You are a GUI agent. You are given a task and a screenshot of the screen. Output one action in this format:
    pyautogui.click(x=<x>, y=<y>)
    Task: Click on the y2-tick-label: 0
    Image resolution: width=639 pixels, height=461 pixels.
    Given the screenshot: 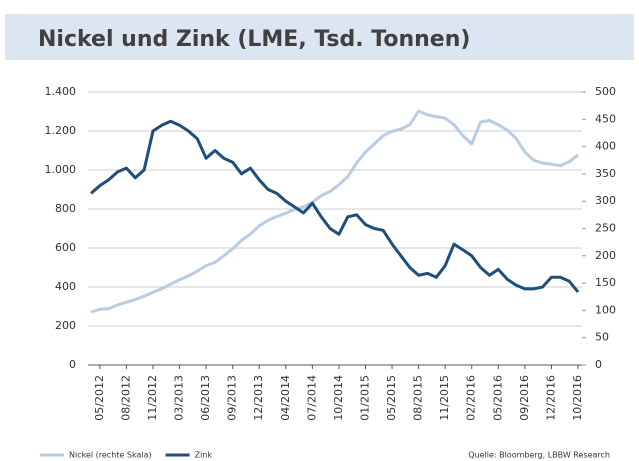 What is the action you would take?
    pyautogui.click(x=598, y=364)
    